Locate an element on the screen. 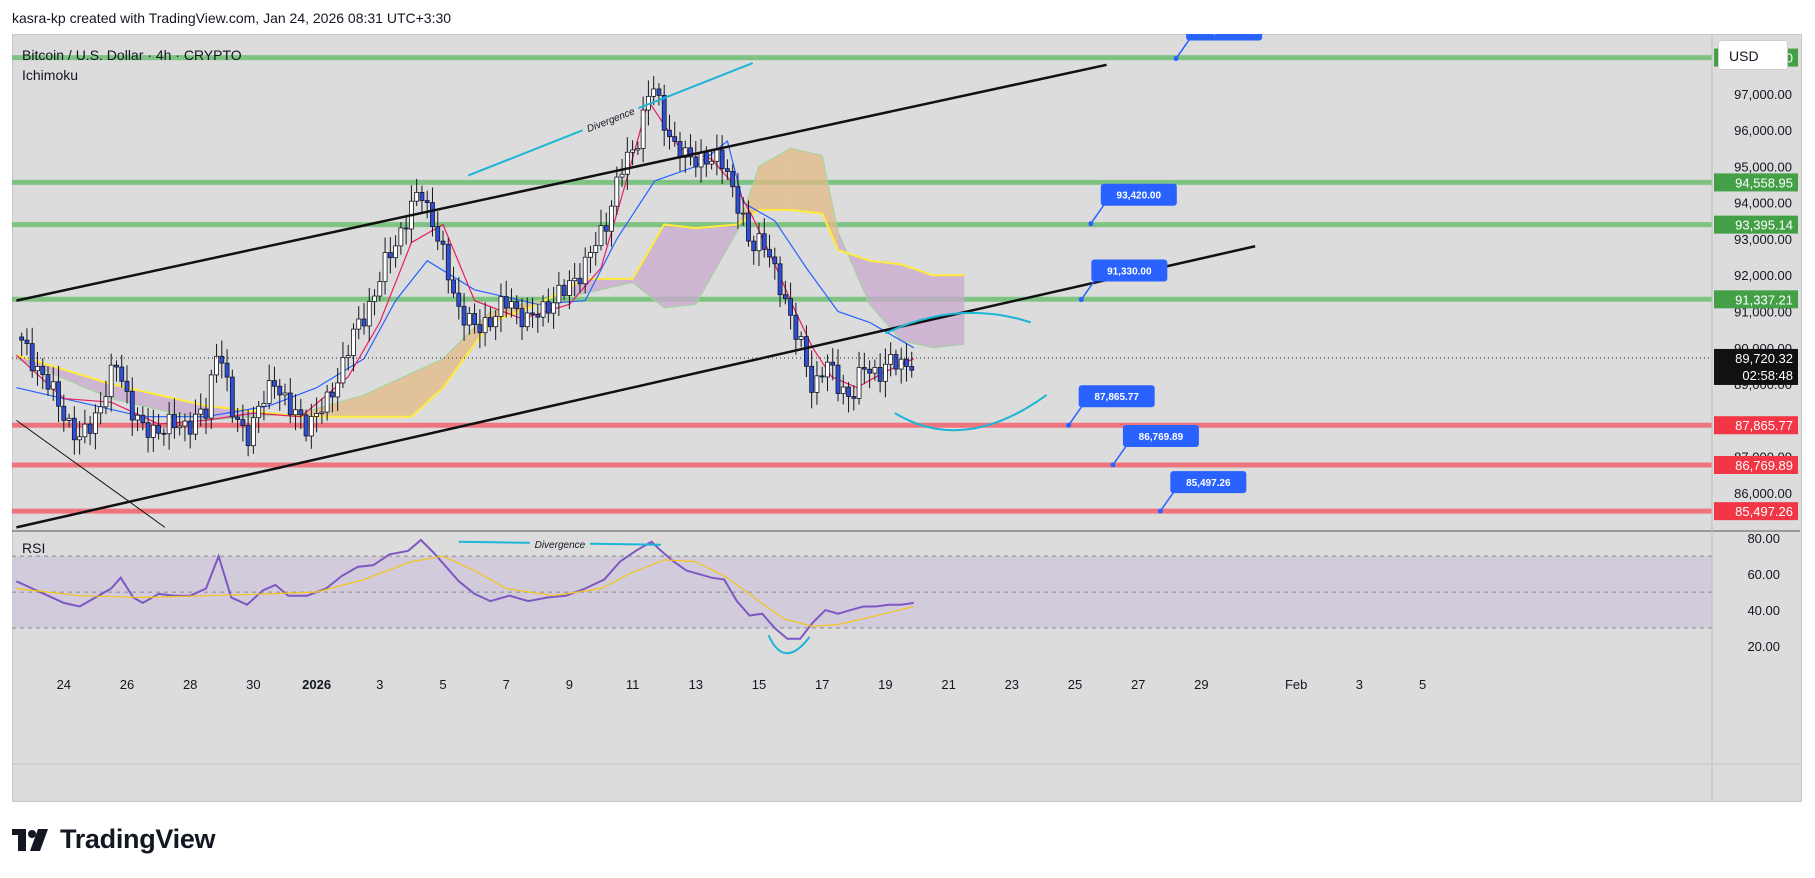 The image size is (1815, 878). time-axis-tick: 26 is located at coordinates (127, 684).